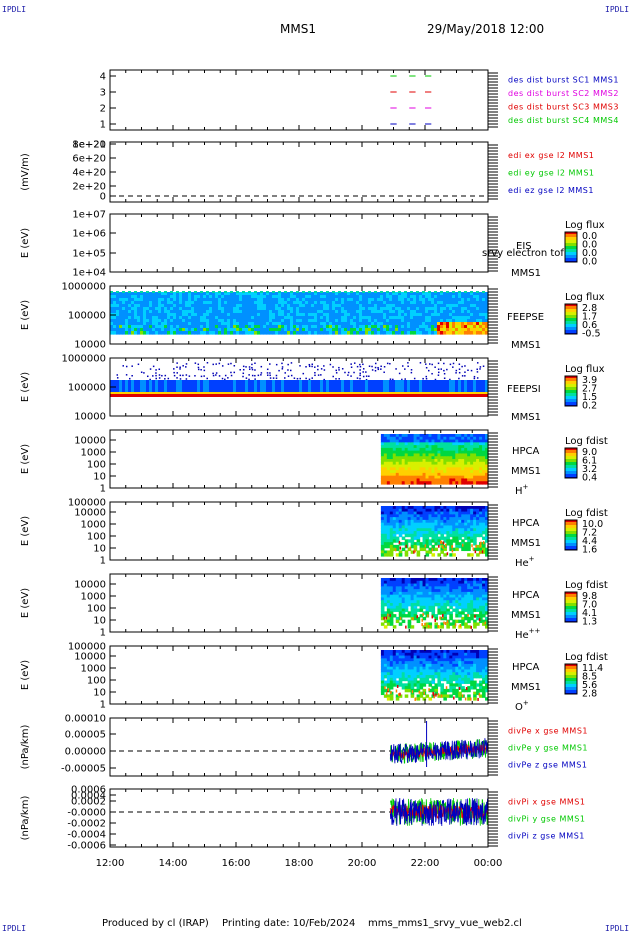 The height and width of the screenshot is (934, 630). Describe the element at coordinates (299, 379) in the screenshot. I see `heatmap-cells` at that location.